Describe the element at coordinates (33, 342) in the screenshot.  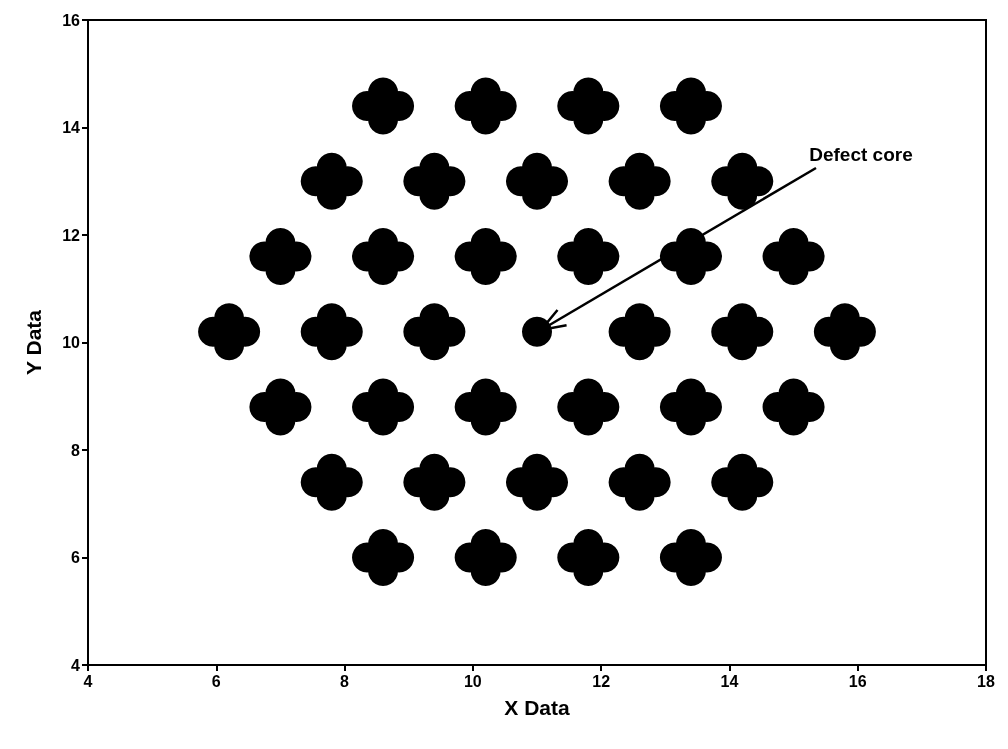
I see `y-axis-title: Y Data` at that location.